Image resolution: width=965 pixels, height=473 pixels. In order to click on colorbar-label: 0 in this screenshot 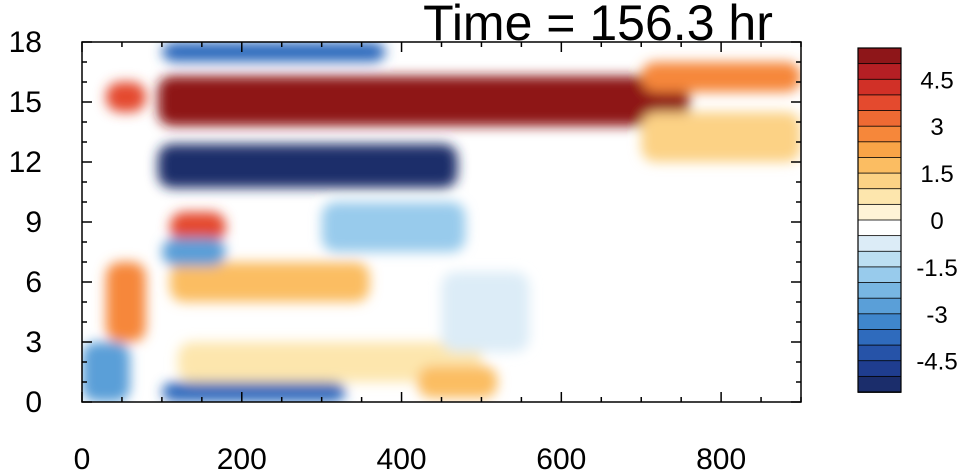, I will do `click(936, 221)`.